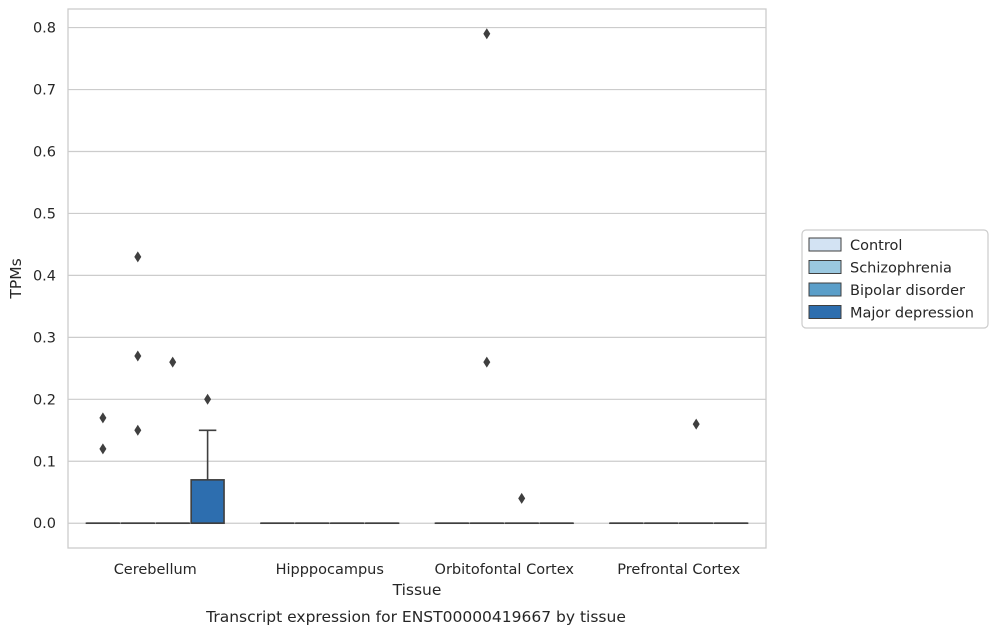 The height and width of the screenshot is (634, 997). Describe the element at coordinates (505, 570) in the screenshot. I see `x-tick-label: Orbitofontal Cortex` at that location.